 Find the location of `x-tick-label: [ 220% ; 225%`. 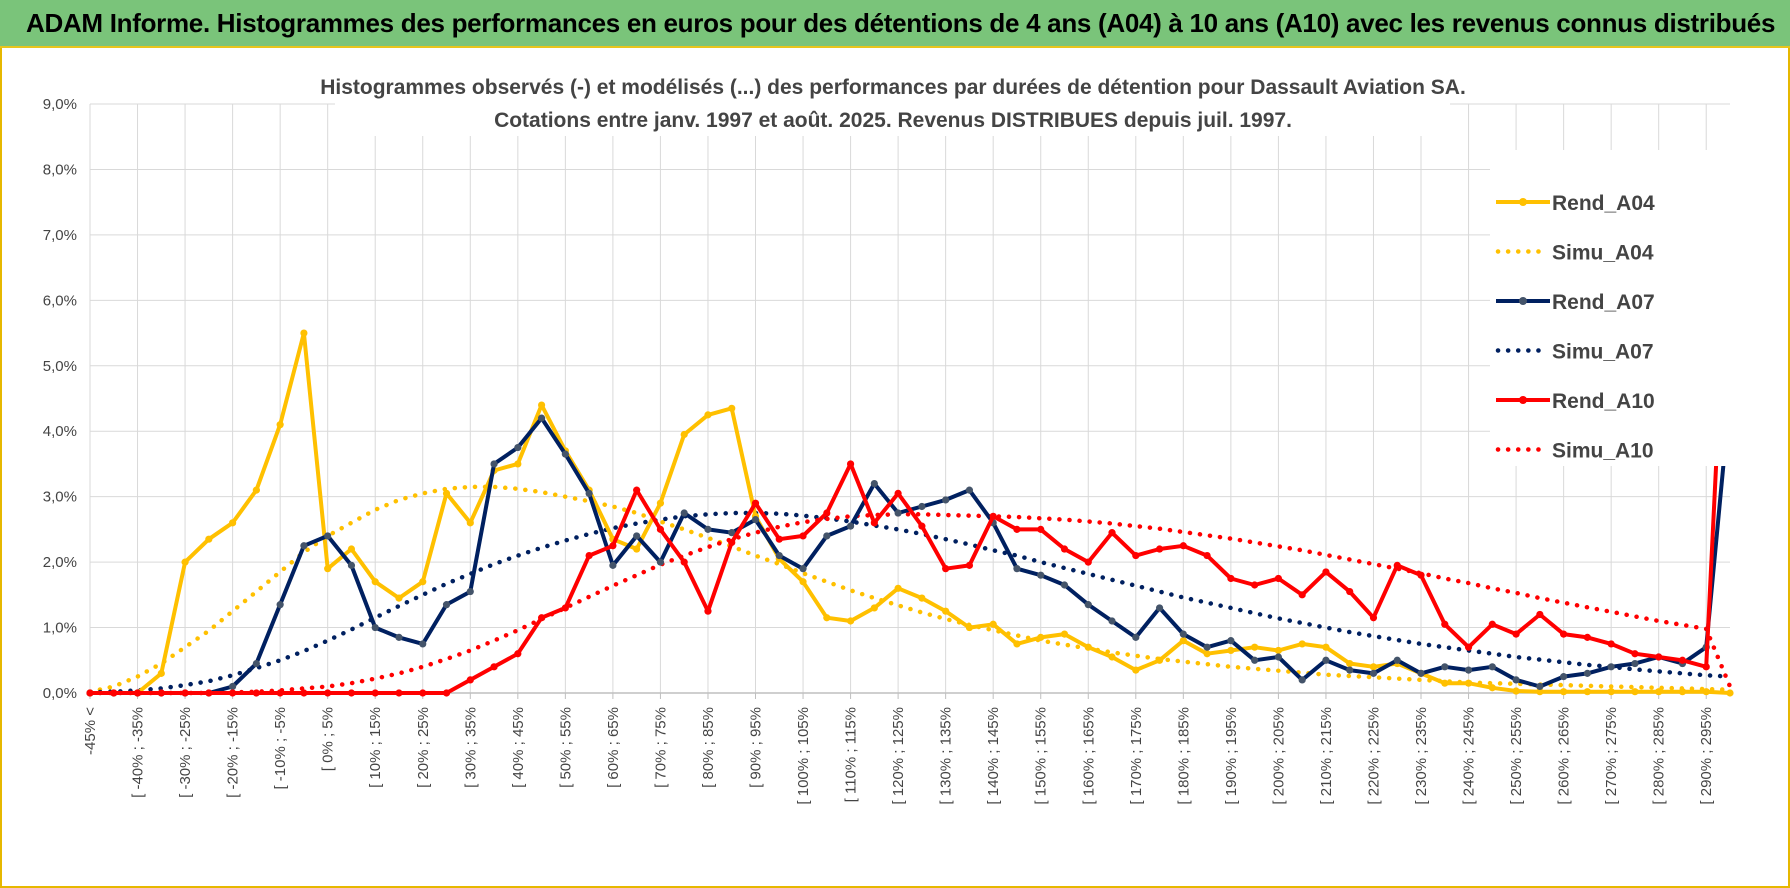

x-tick-label: [ 220% ; 225% is located at coordinates (1373, 756).